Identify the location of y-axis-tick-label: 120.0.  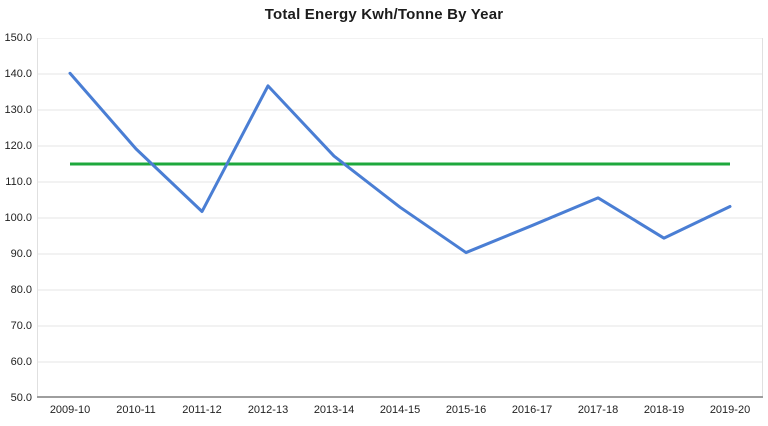
(18, 146).